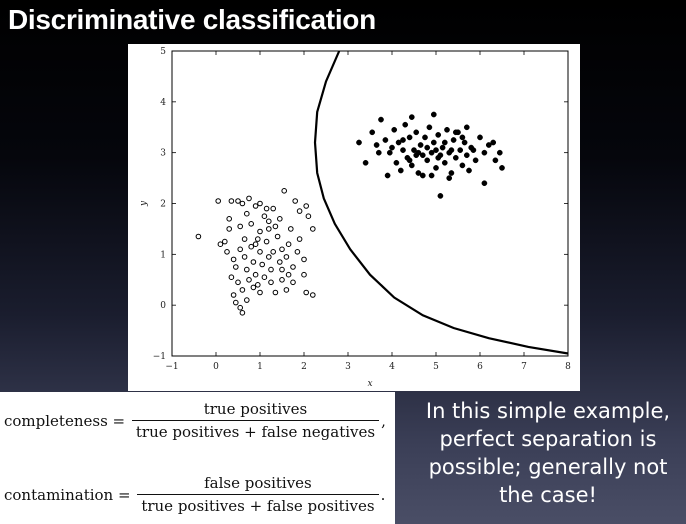 This screenshot has height=524, width=686. Describe the element at coordinates (163, 306) in the screenshot. I see `y-tick-label: 0` at that location.